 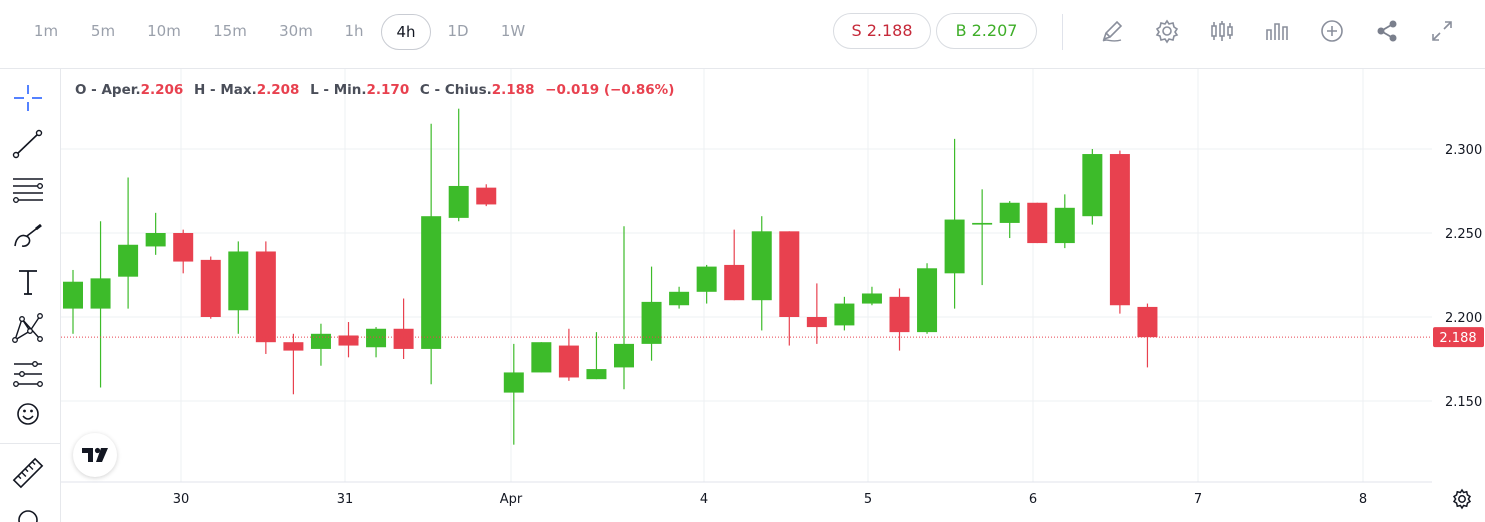 What do you see at coordinates (338, 90) in the screenshot?
I see `low-label: L - Min.` at bounding box center [338, 90].